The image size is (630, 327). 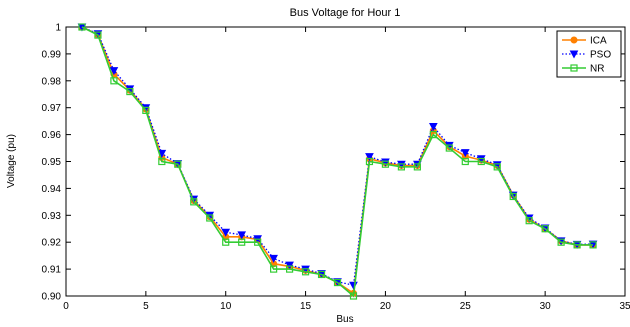 I want to click on y-axis-label: Voltage (pu), so click(x=11, y=161).